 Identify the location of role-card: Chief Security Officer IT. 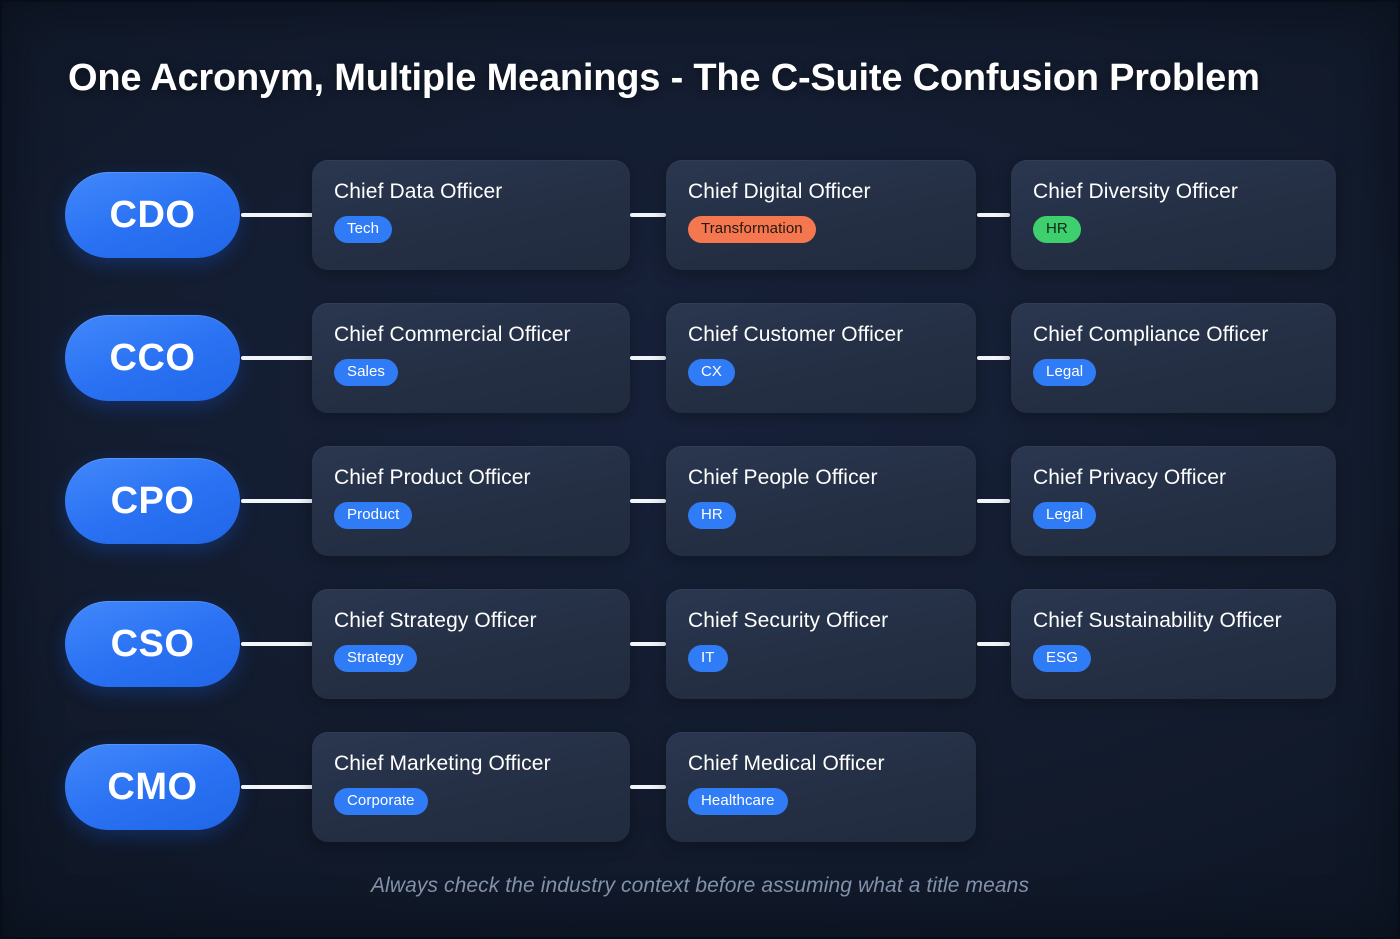
(821, 644).